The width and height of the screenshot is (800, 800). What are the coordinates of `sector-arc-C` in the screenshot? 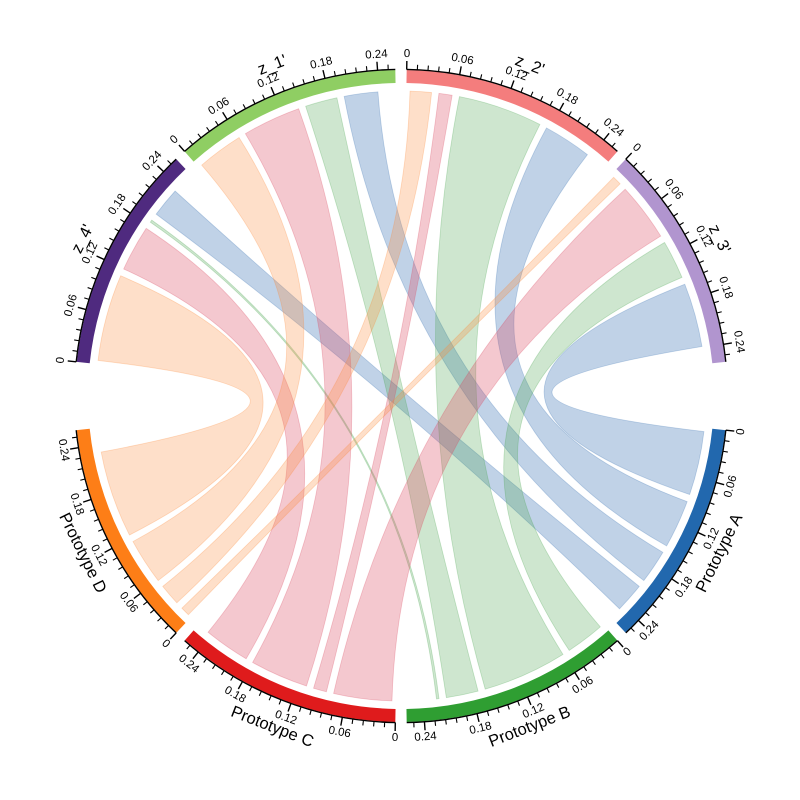 It's located at (290, 676).